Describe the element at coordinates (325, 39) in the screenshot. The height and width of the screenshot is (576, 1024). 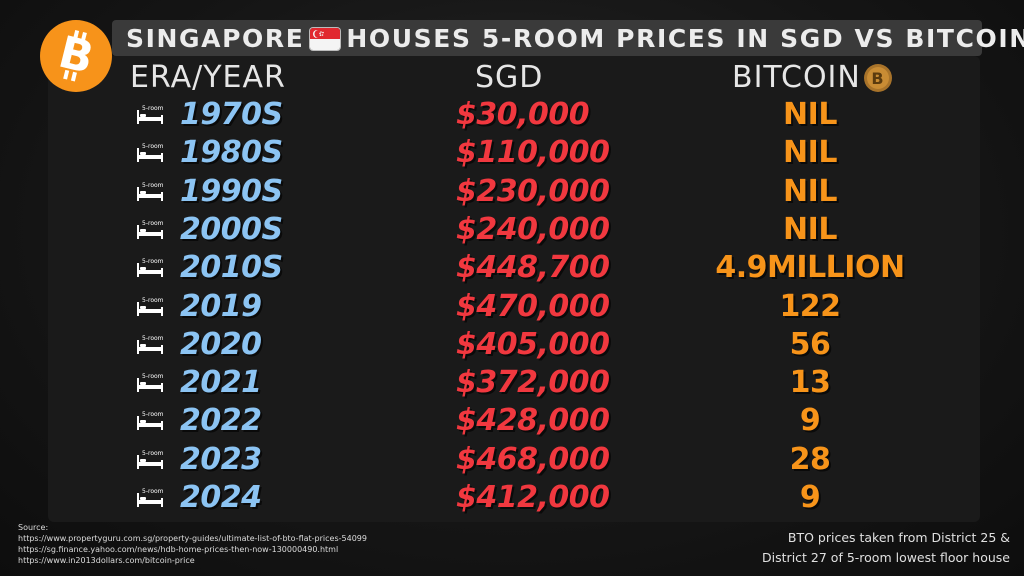
I see `singapore-flag-icon` at that location.